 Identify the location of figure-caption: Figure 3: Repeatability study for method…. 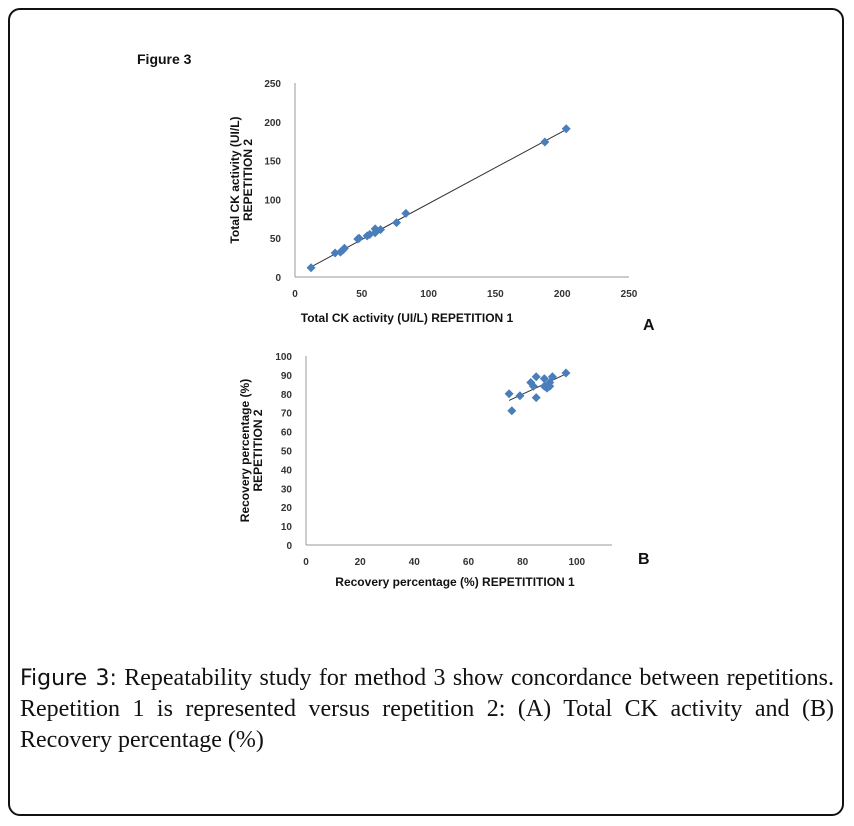
(427, 709).